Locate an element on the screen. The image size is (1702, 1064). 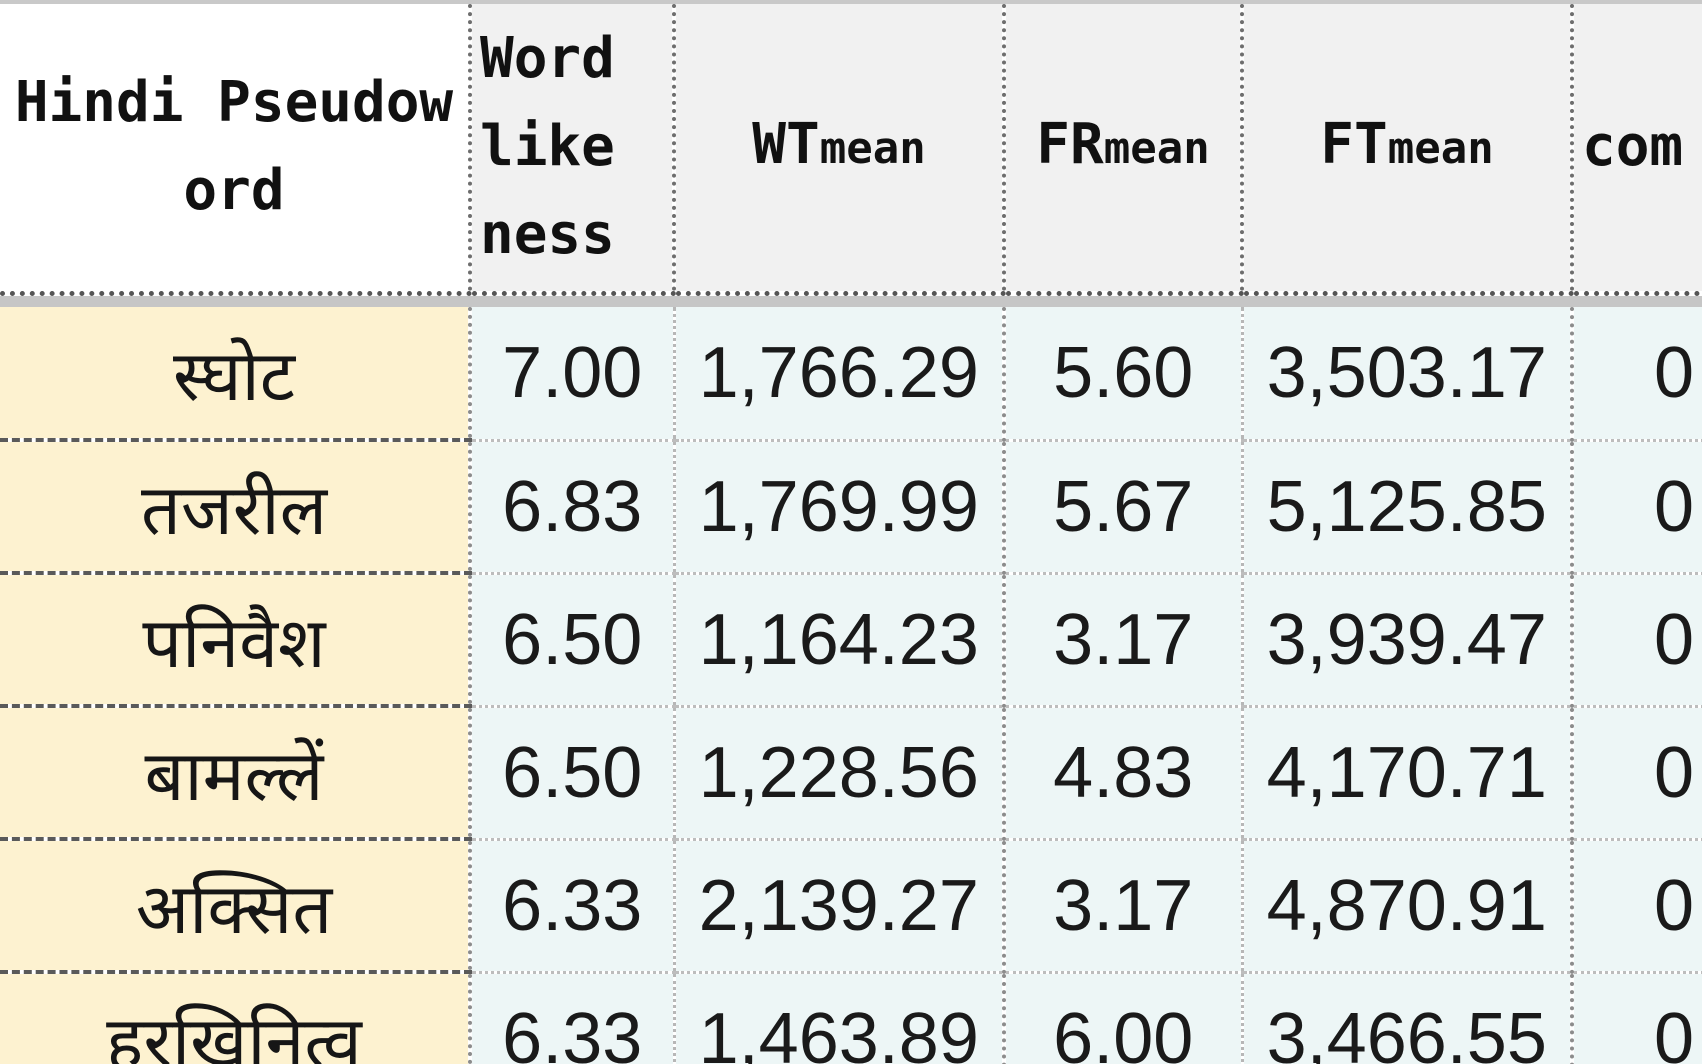
wordlikeness-cell: 7.00 is located at coordinates (571, 374).